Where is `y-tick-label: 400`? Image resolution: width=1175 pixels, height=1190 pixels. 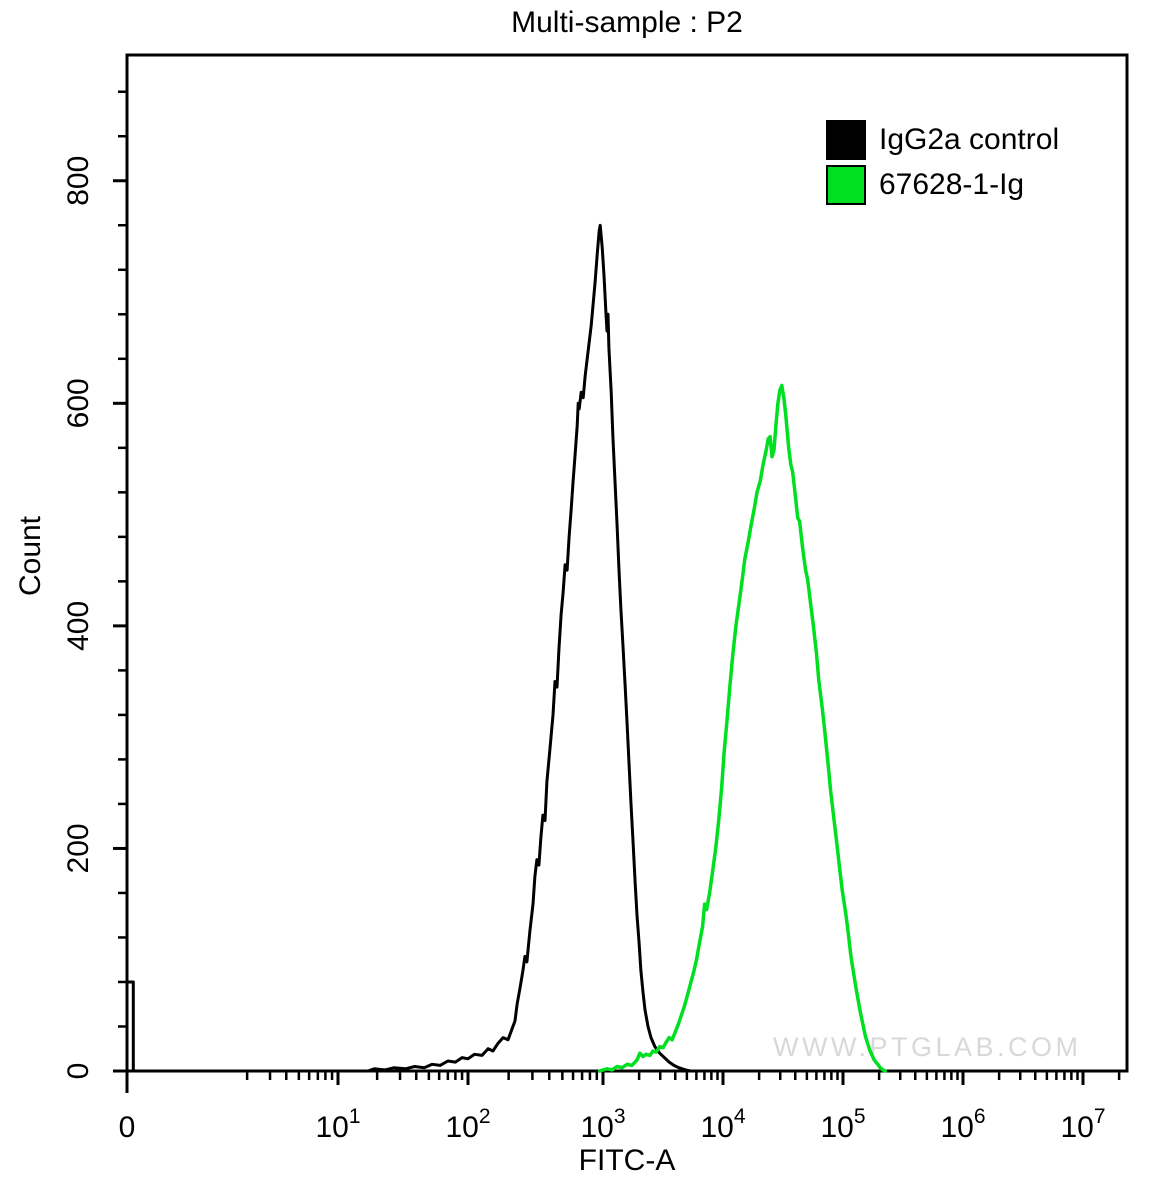 y-tick-label: 400 is located at coordinates (78, 626).